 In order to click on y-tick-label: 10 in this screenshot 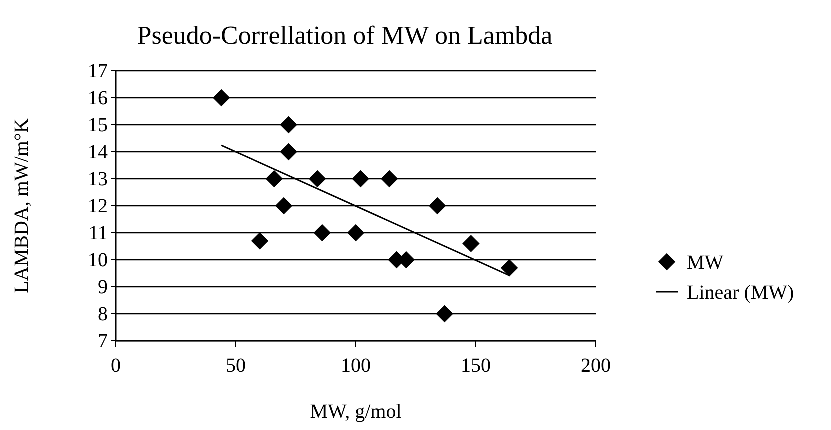, I will do `click(98, 260)`.